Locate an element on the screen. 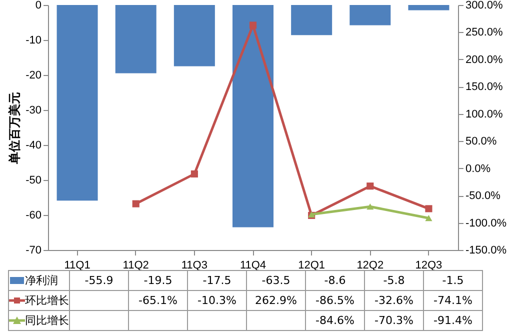  y2-tick-label: 200.0% is located at coordinates (485, 60).